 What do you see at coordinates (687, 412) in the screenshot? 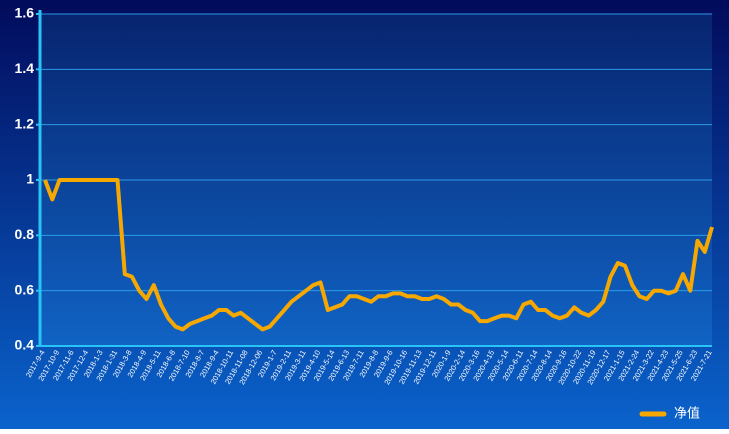
I see `legend-label: 净值` at bounding box center [687, 412].